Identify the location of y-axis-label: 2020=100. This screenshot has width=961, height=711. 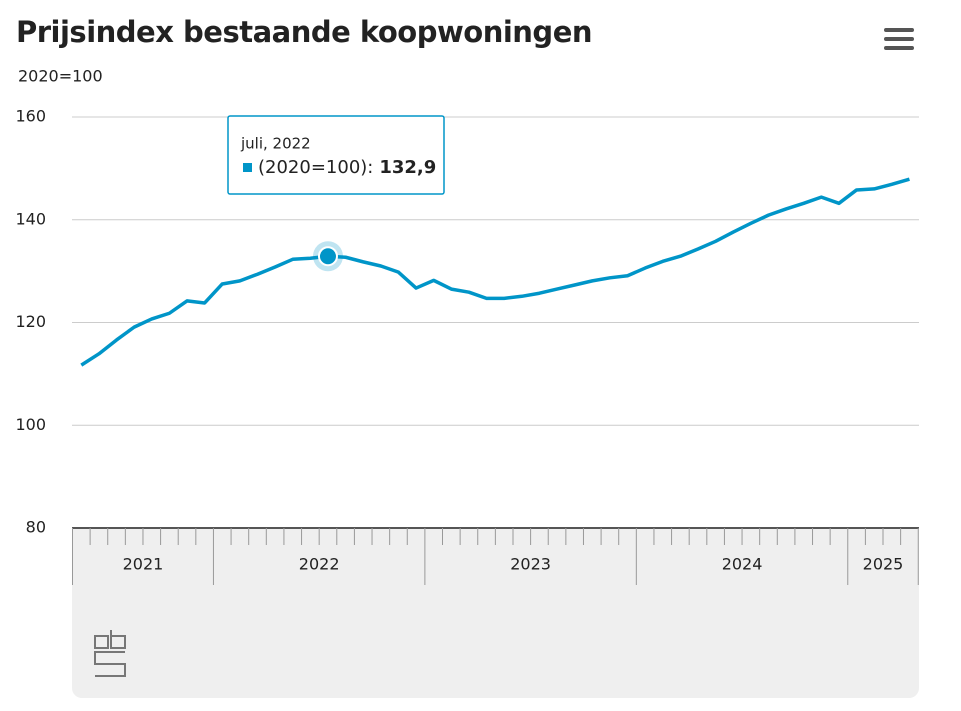
(60, 76).